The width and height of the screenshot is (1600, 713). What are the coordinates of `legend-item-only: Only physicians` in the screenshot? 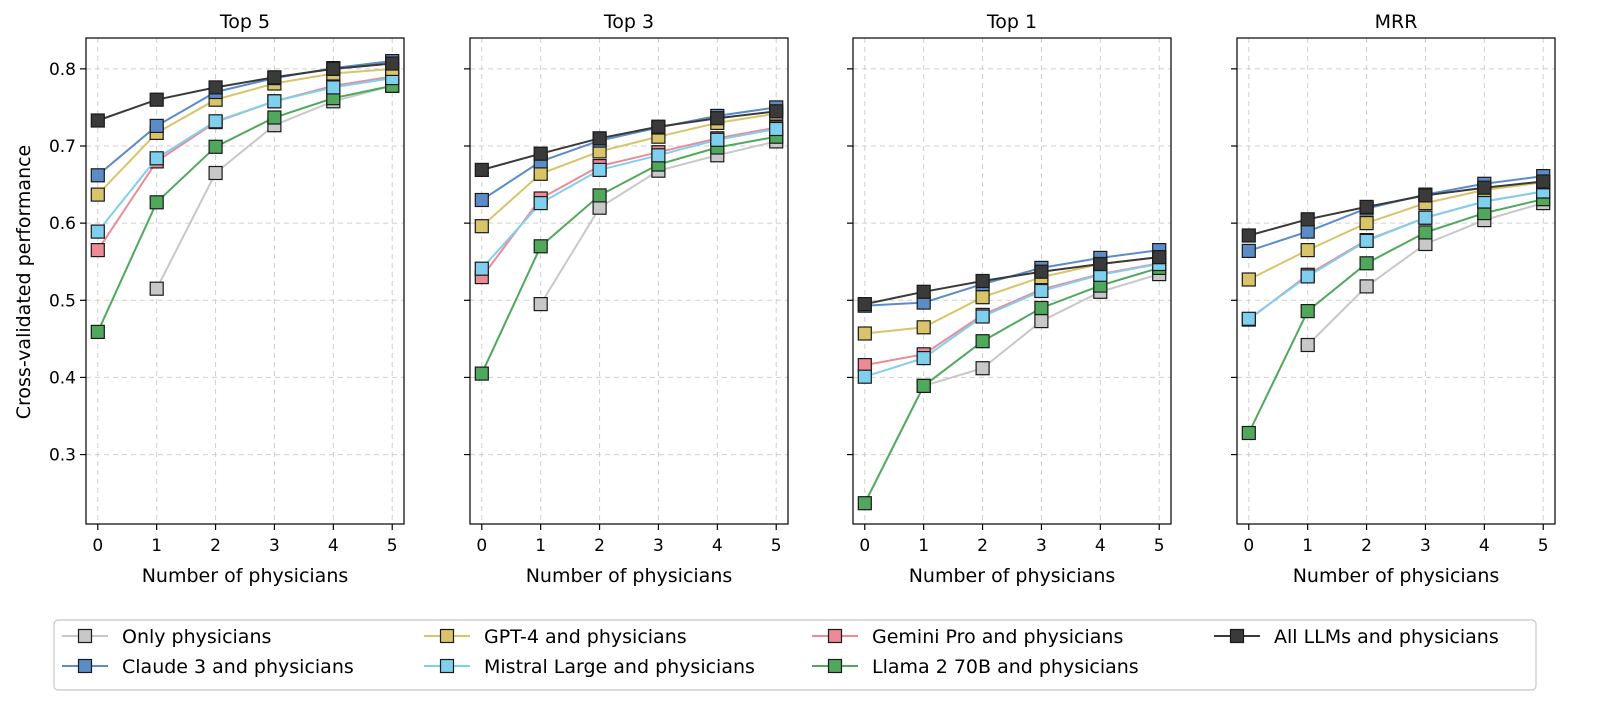 It's located at (166, 637).